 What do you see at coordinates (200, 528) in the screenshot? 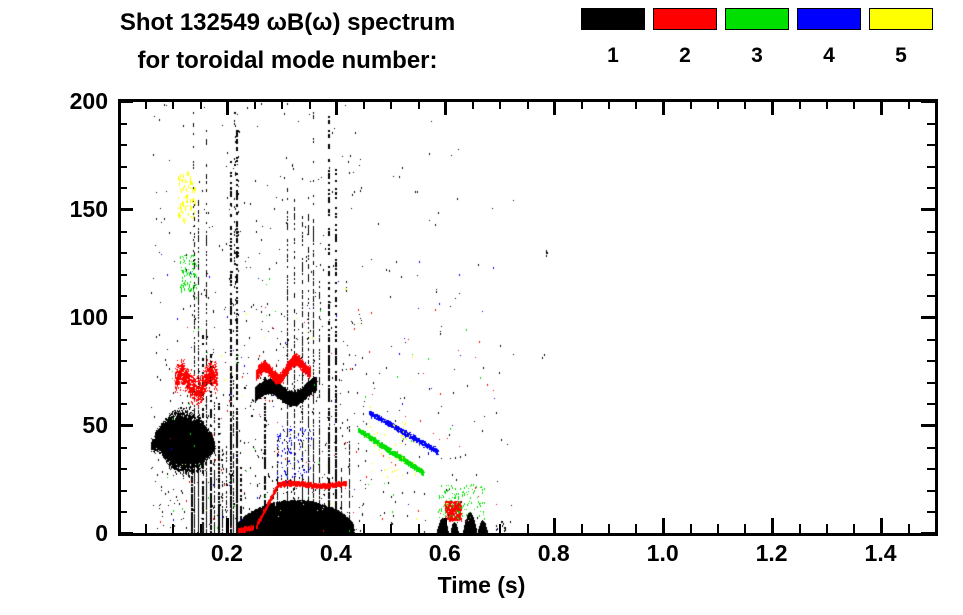
I see `x-tick-minor-0.15` at bounding box center [200, 528].